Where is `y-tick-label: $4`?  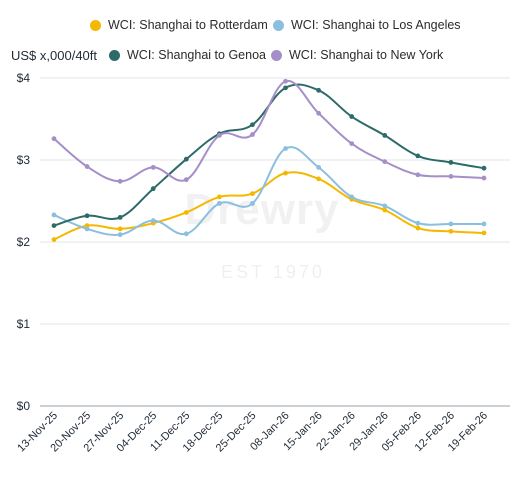 y-tick-label: $4 is located at coordinates (24, 78).